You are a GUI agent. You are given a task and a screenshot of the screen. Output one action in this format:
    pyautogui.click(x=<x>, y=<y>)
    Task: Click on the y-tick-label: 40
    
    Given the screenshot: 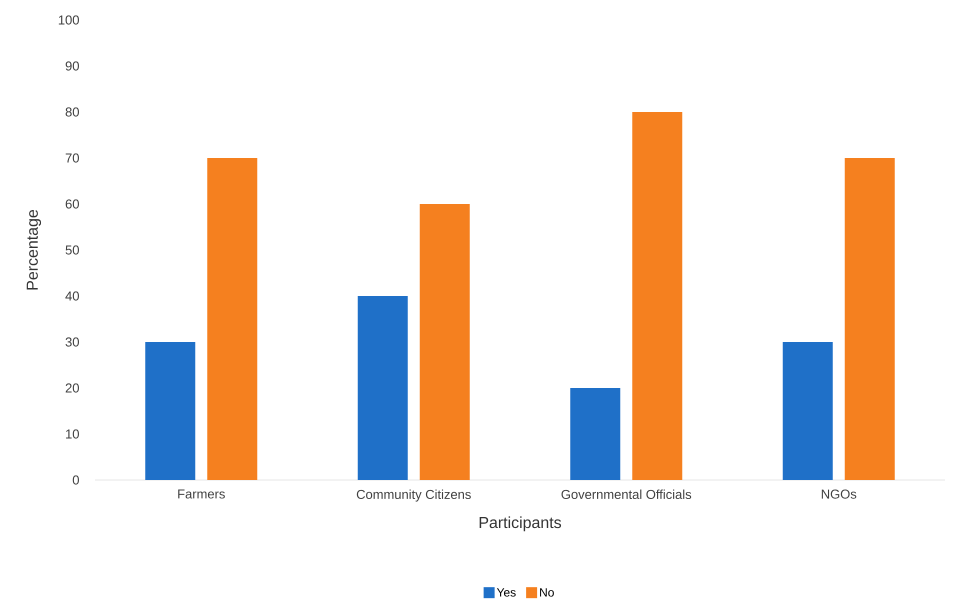 What is the action you would take?
    pyautogui.click(x=72, y=296)
    